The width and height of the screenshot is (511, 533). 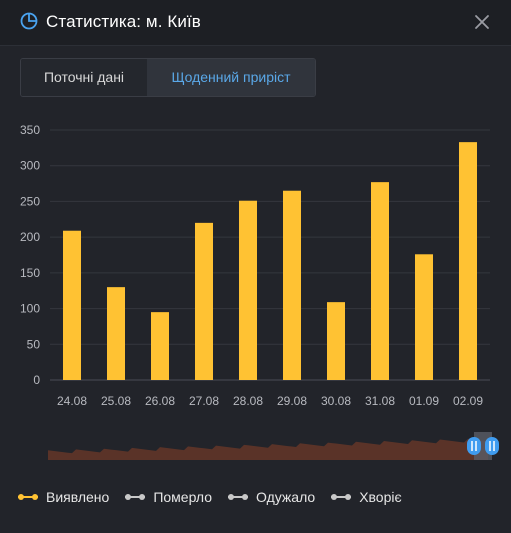 What do you see at coordinates (30, 237) in the screenshot?
I see `y-tick-label: 200` at bounding box center [30, 237].